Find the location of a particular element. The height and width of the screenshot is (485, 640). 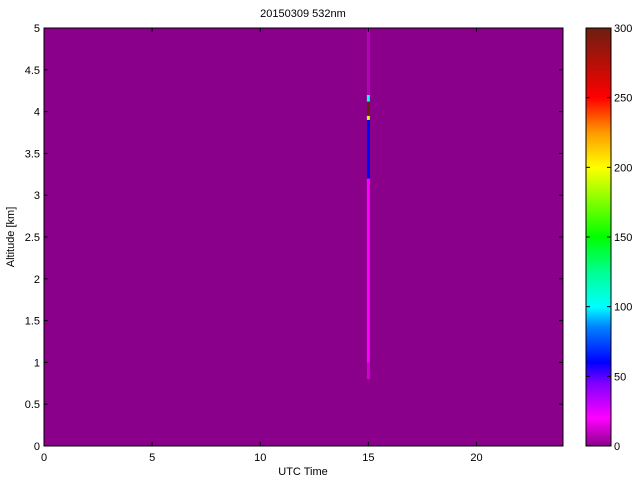

colorbar-tick-label: 0 is located at coordinates (617, 447).